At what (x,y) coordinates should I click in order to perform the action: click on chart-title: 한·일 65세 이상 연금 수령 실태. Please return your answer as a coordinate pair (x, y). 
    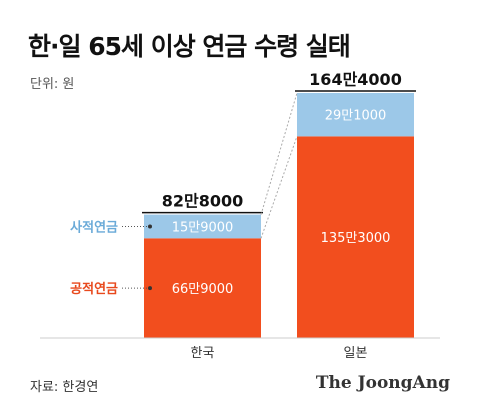
    Looking at the image, I should click on (189, 46).